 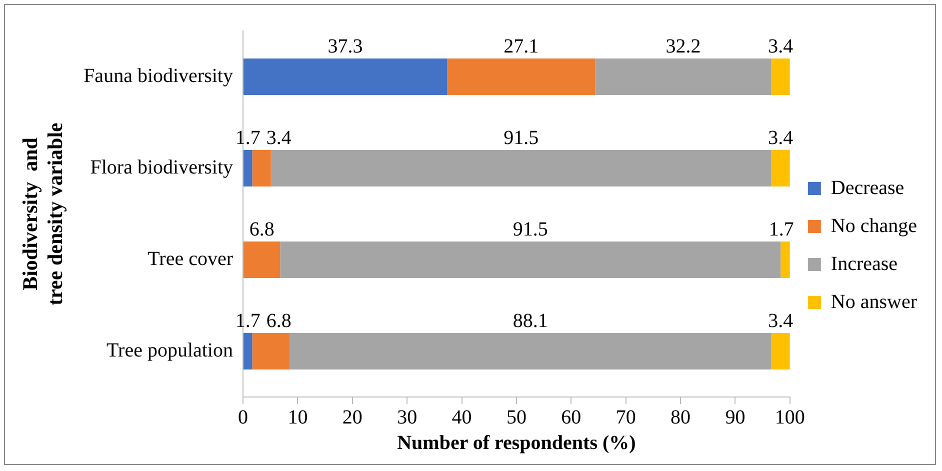 I want to click on x-tick-label: 0, so click(x=243, y=417).